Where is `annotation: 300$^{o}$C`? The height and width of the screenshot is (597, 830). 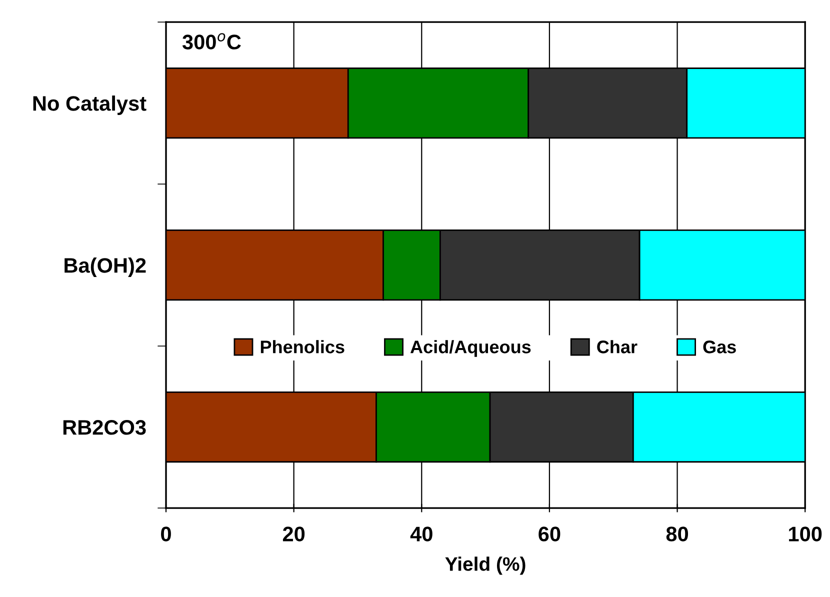
annotation: 300$^{o}$C is located at coordinates (211, 41).